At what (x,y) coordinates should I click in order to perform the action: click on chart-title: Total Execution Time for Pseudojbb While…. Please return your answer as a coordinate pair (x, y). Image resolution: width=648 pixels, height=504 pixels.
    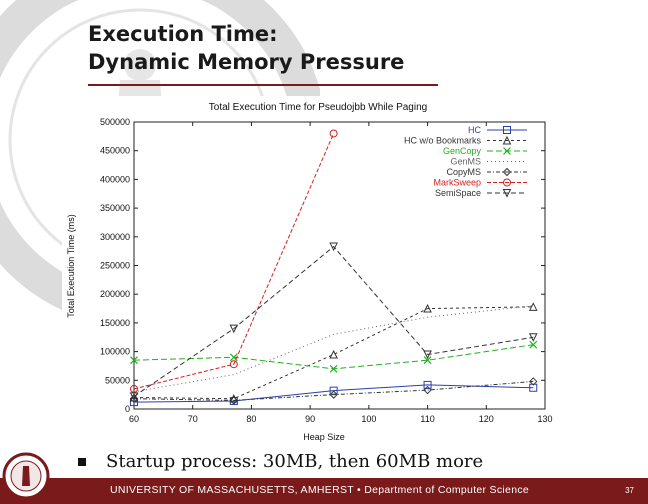
    Looking at the image, I should click on (318, 107).